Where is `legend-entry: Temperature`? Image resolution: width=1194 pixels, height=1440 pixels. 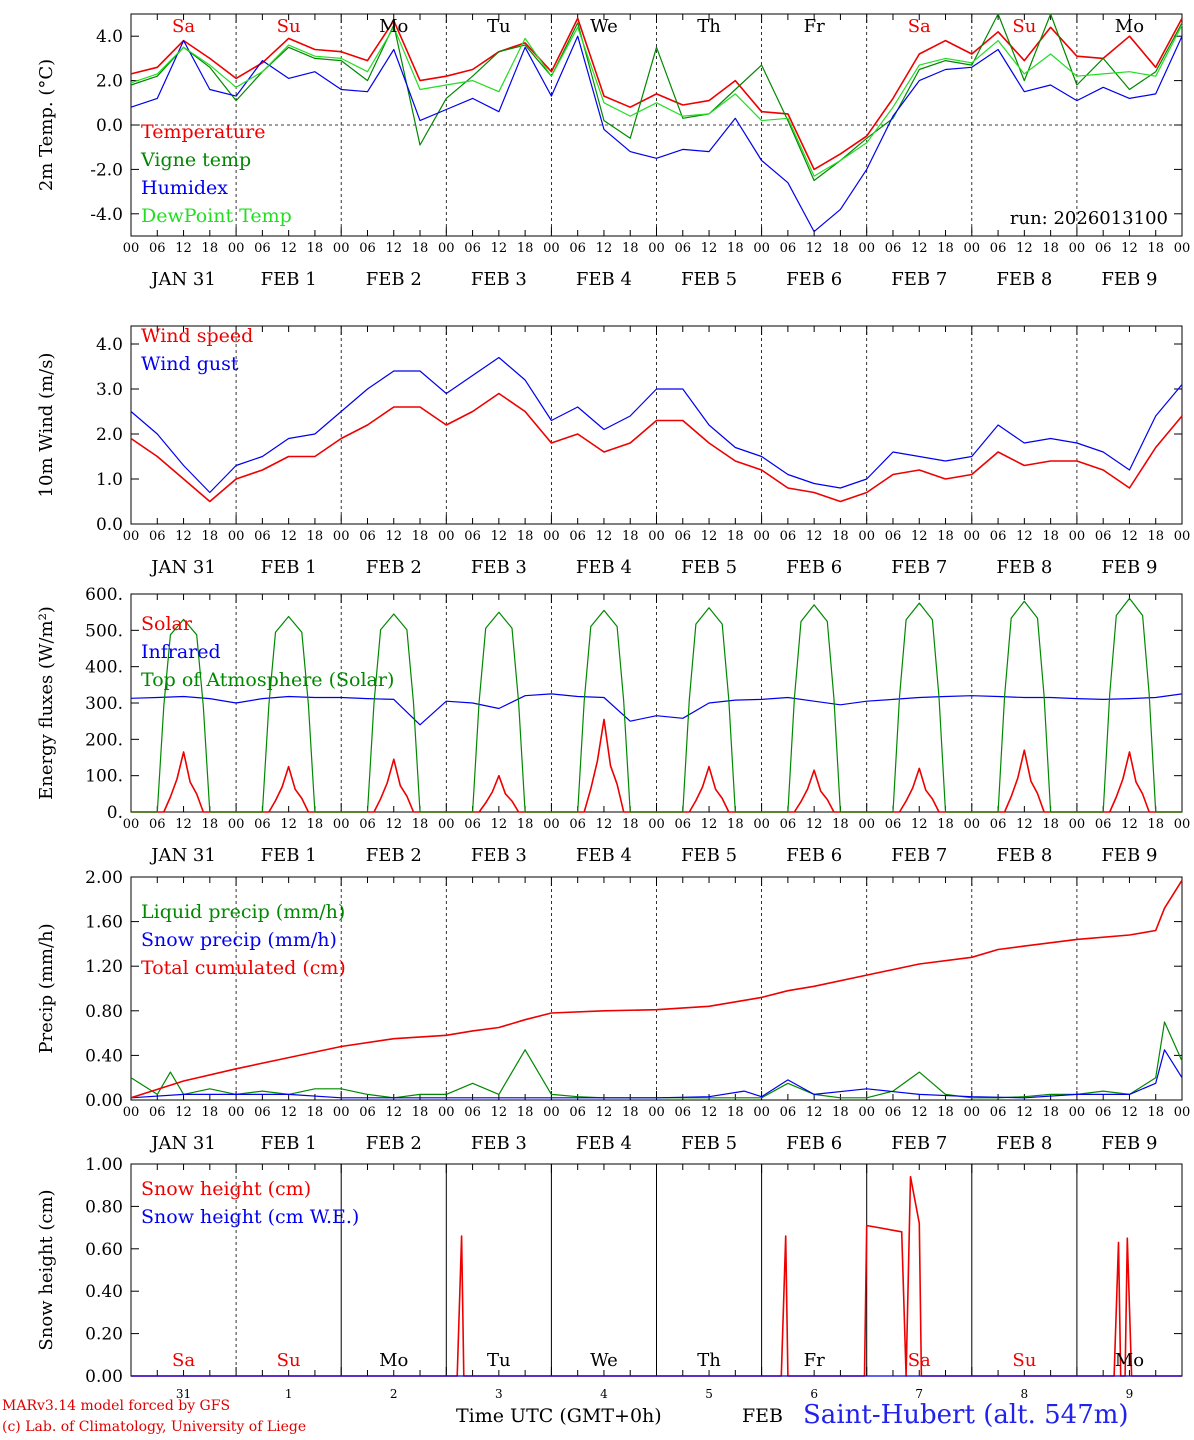 legend-entry: Temperature is located at coordinates (203, 132).